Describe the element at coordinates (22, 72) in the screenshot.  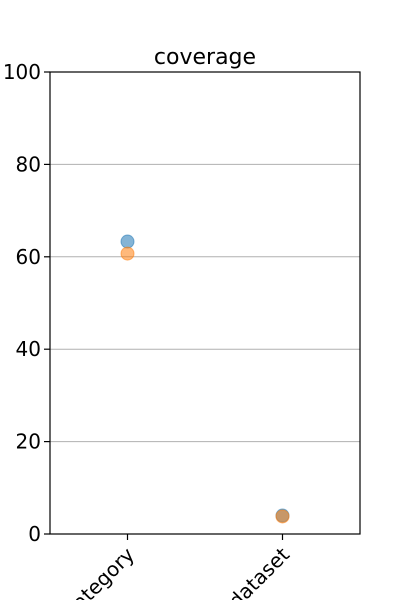
I see `y-tick-label: 100` at that location.